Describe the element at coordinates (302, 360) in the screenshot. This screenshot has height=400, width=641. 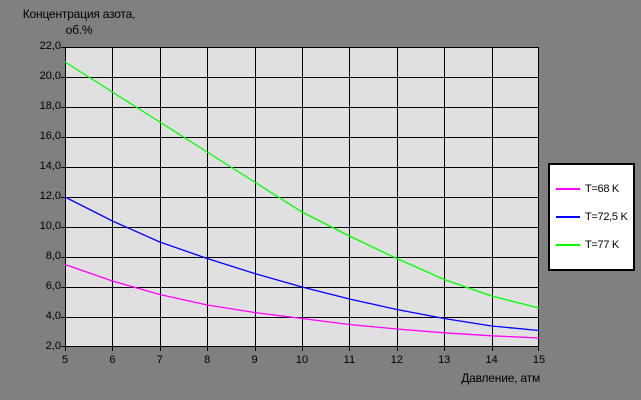
I see `x-tick-label: 10` at that location.